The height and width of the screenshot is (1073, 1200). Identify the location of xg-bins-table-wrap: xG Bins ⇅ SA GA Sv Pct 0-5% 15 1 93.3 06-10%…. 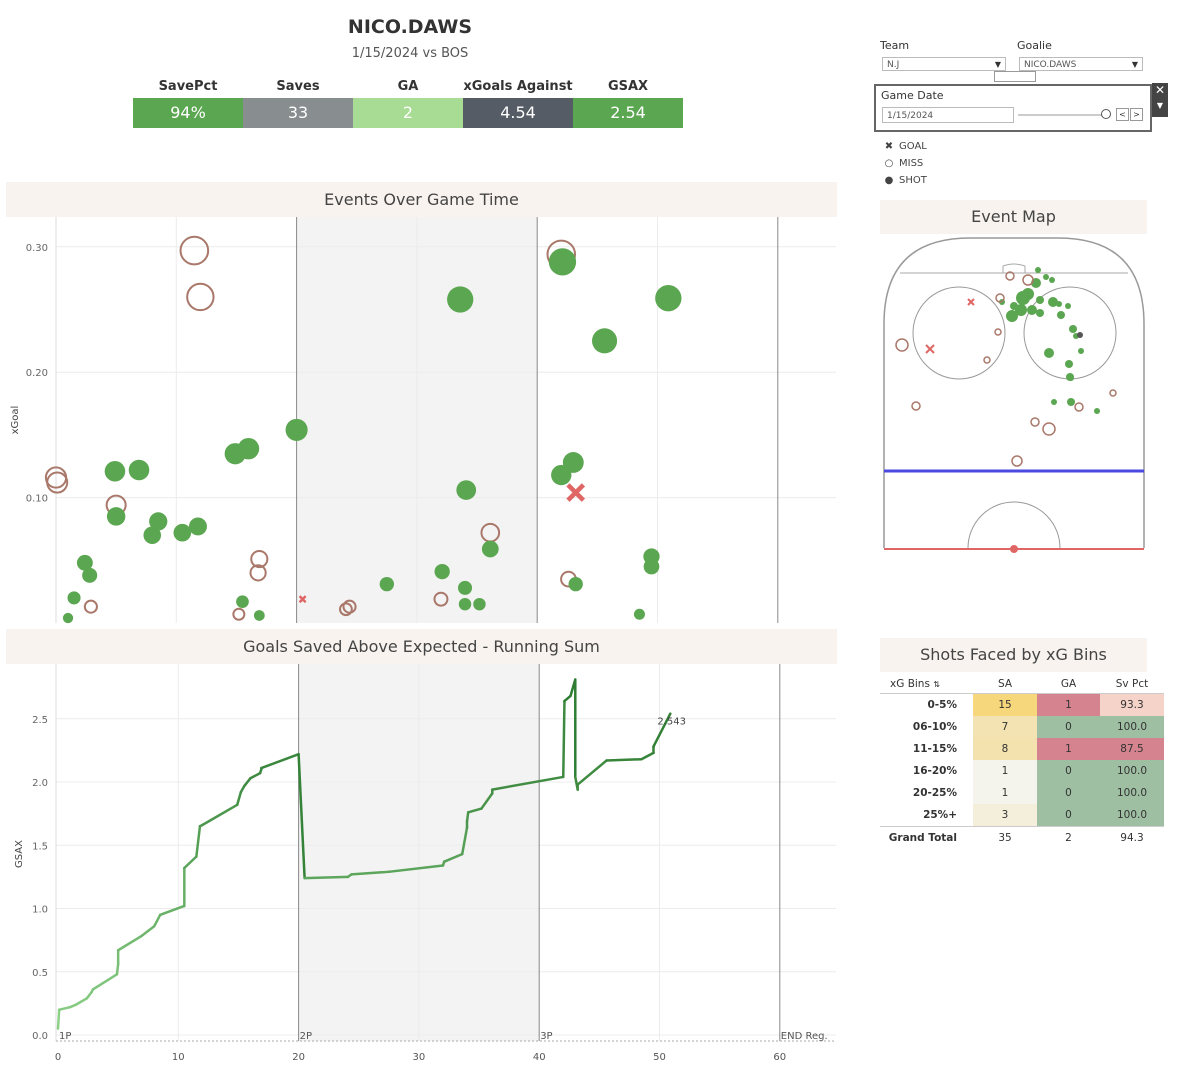
(1022, 762).